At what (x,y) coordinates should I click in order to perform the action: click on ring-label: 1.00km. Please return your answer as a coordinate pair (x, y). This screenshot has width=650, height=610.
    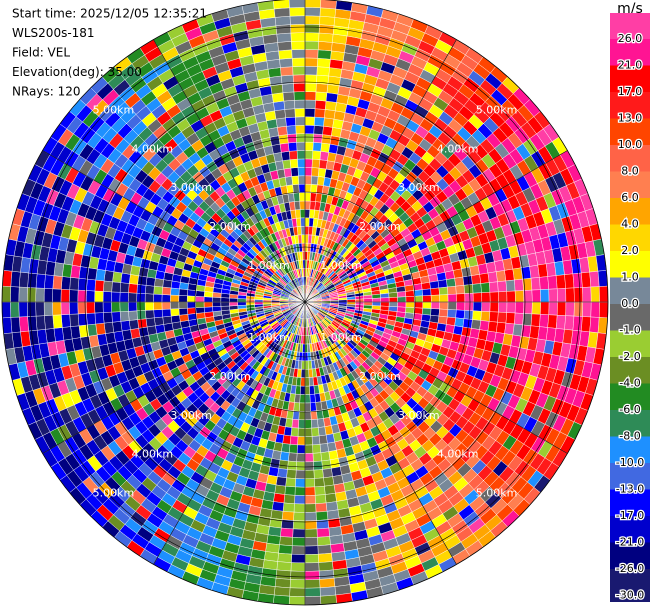
    Looking at the image, I should click on (341, 337).